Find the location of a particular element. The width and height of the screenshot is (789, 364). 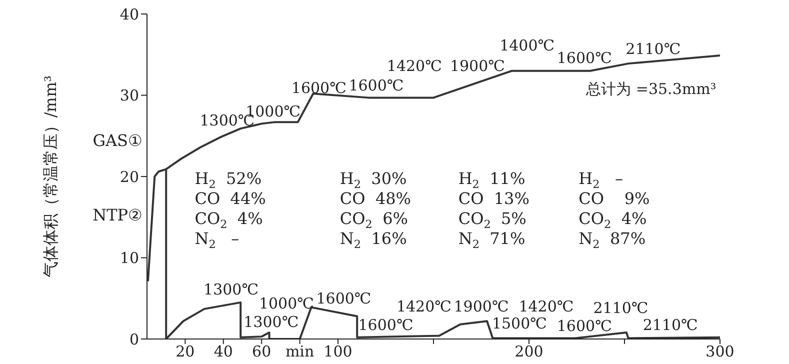

annotation: 总计为 =35.3mm³ is located at coordinates (650, 89).